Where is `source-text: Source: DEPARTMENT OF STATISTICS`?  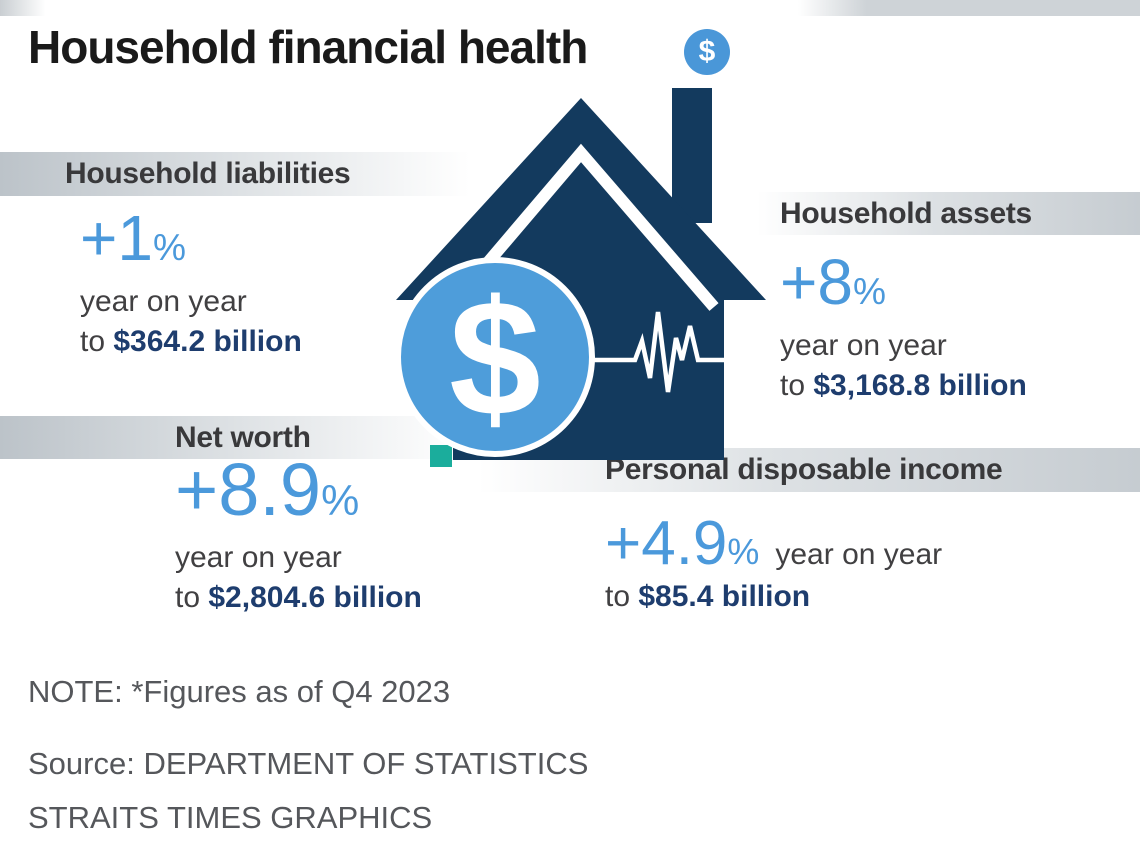
source-text: Source: DEPARTMENT OF STATISTICS is located at coordinates (308, 763).